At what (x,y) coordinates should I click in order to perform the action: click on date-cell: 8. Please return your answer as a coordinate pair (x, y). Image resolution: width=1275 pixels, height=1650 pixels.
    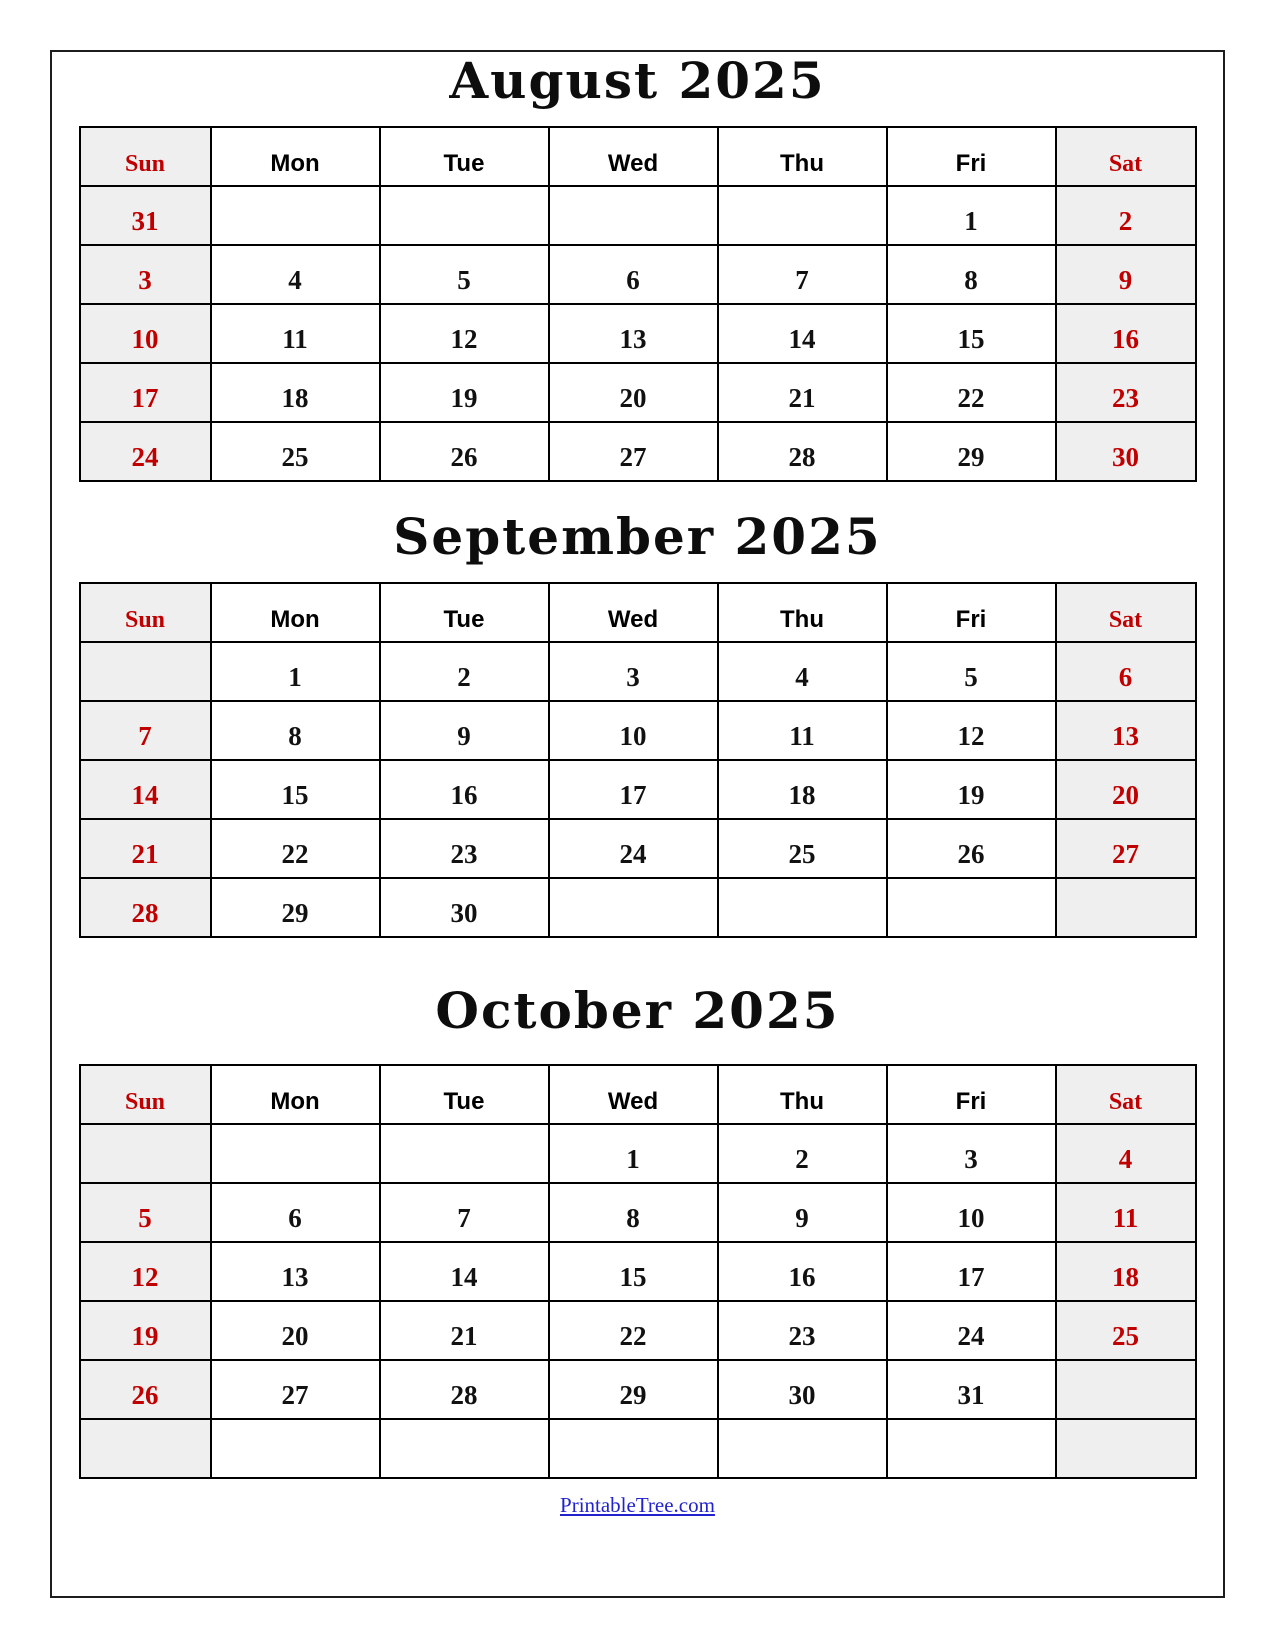
    Looking at the image, I should click on (633, 1212).